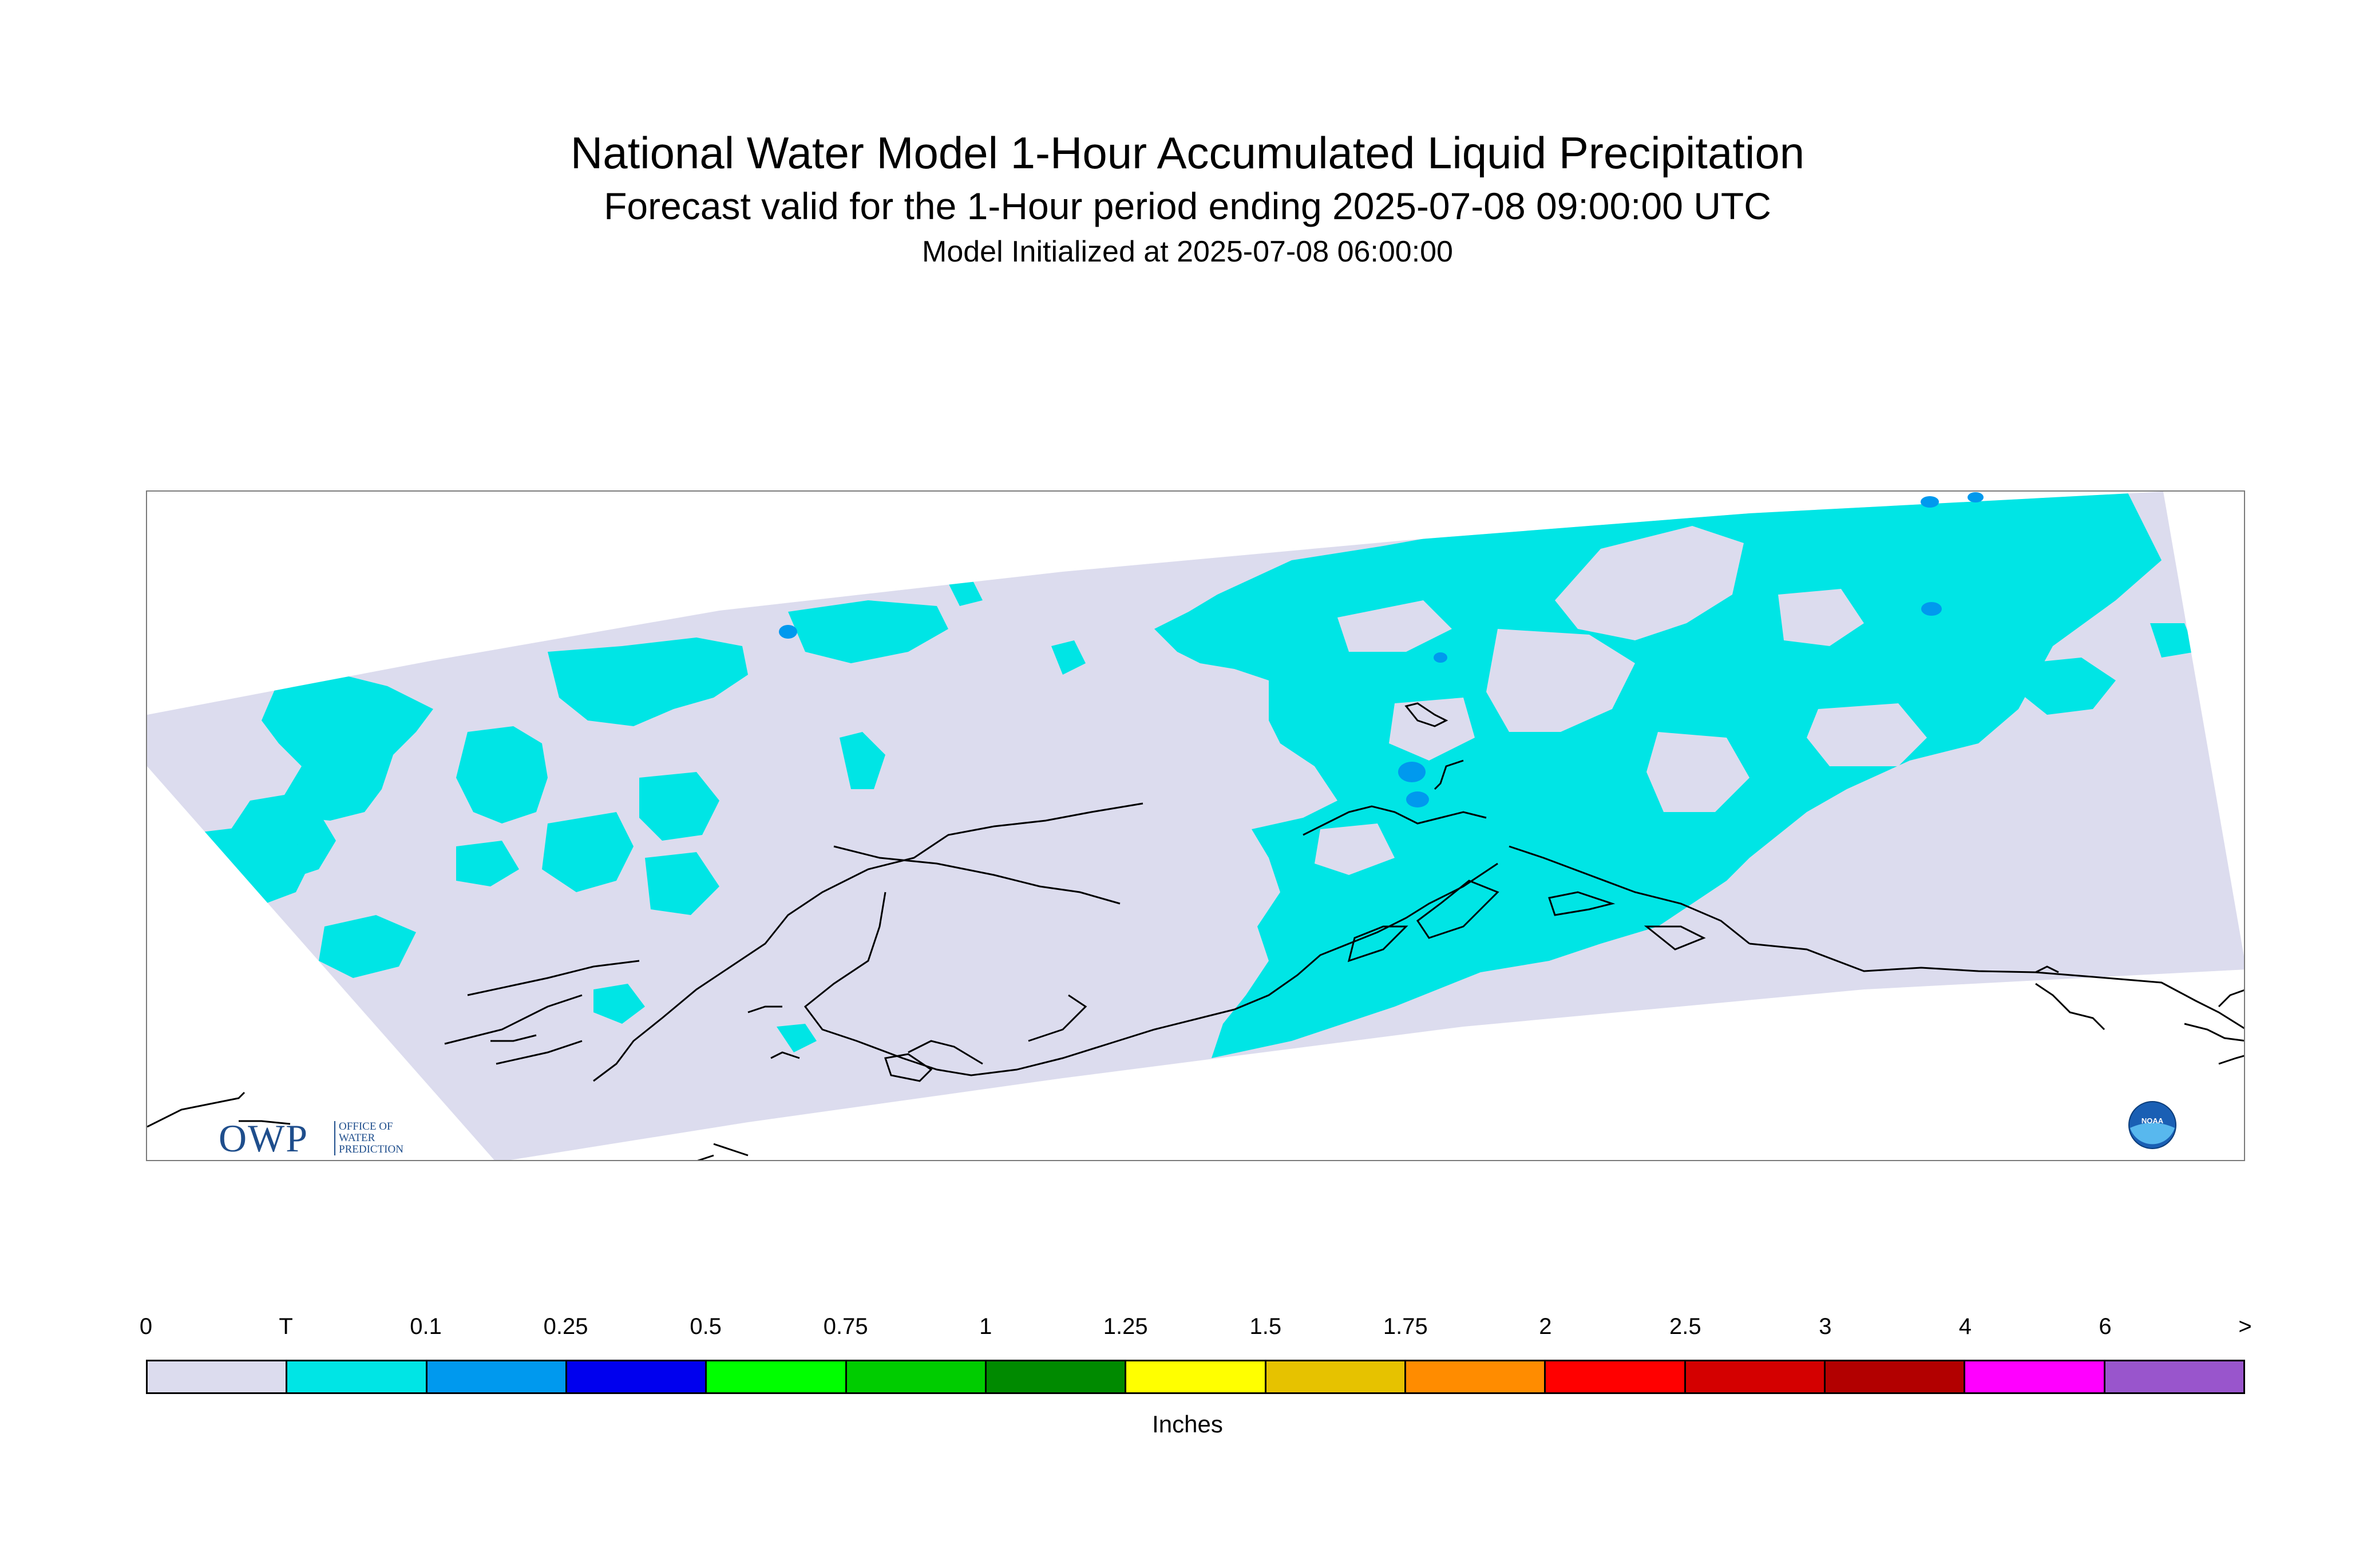 Image resolution: width=2375 pixels, height=1568 pixels. I want to click on legend-tick-label: 1.75, so click(1406, 1326).